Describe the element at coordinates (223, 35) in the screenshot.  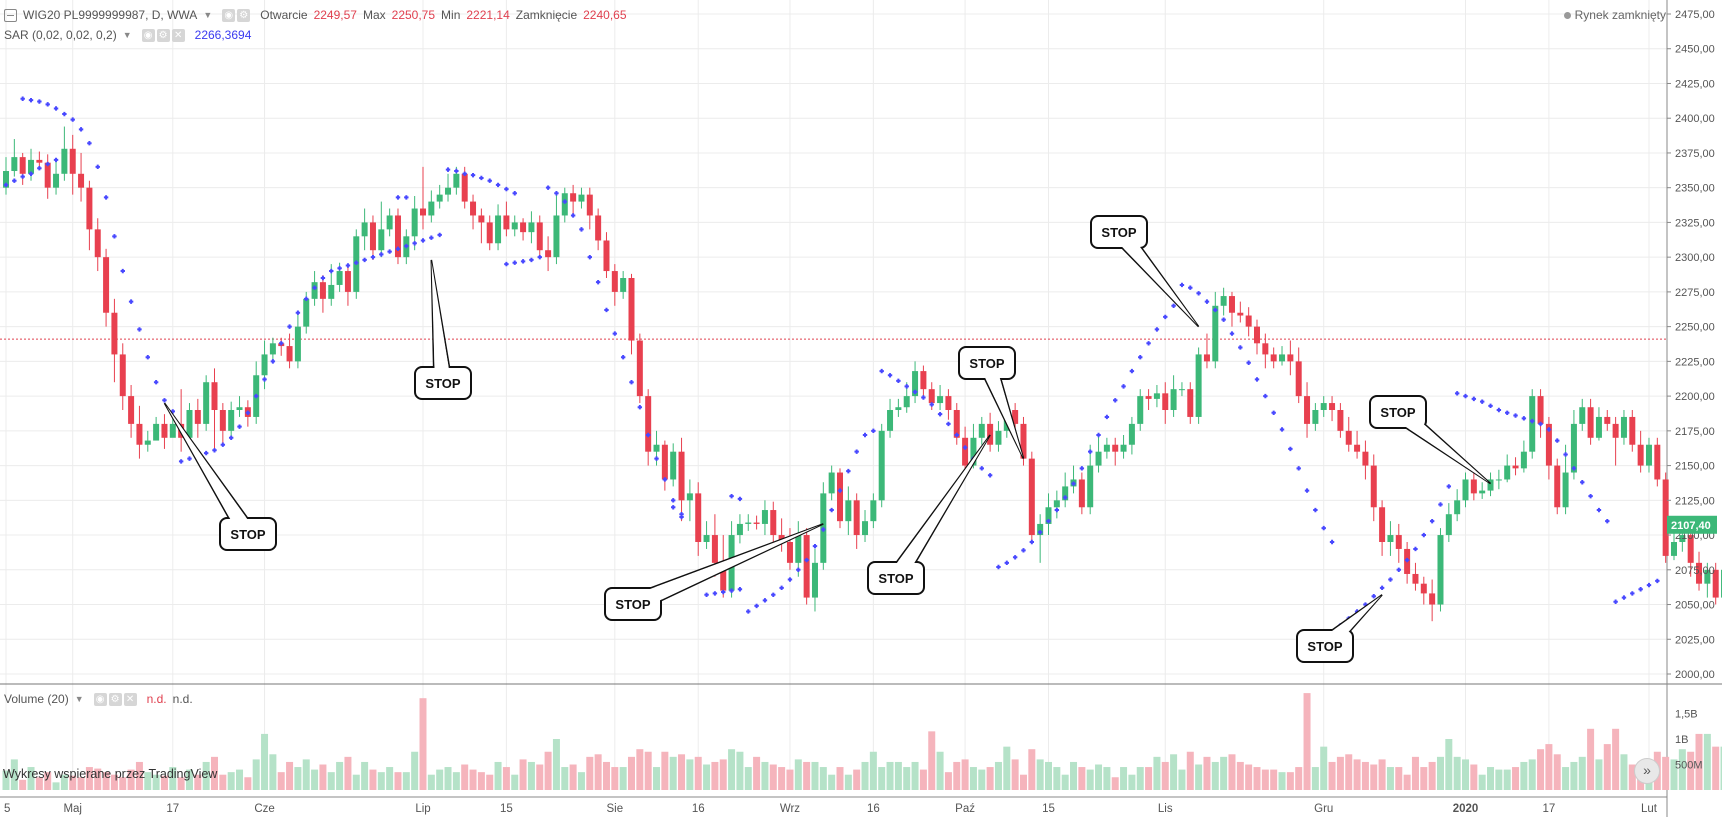
I see `sar-value: 2266,3694` at that location.